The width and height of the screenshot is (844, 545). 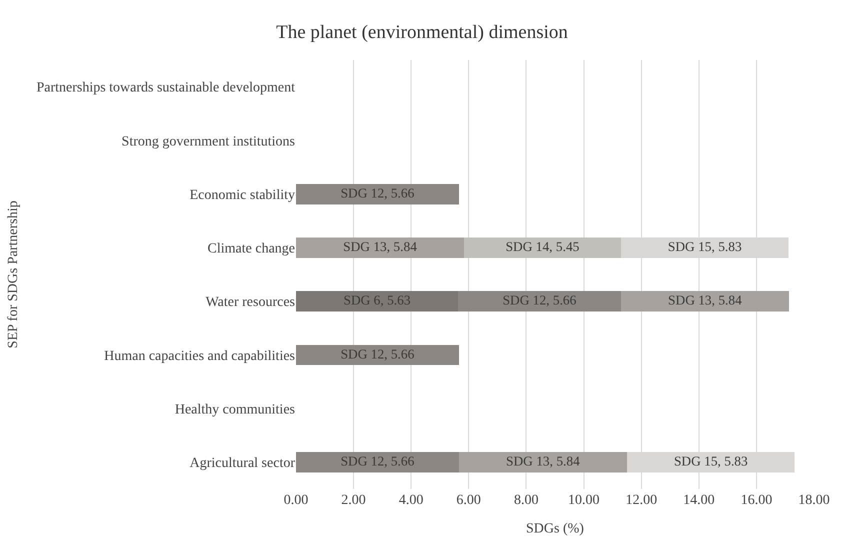 What do you see at coordinates (251, 249) in the screenshot?
I see `y-tick-label: Climate change` at bounding box center [251, 249].